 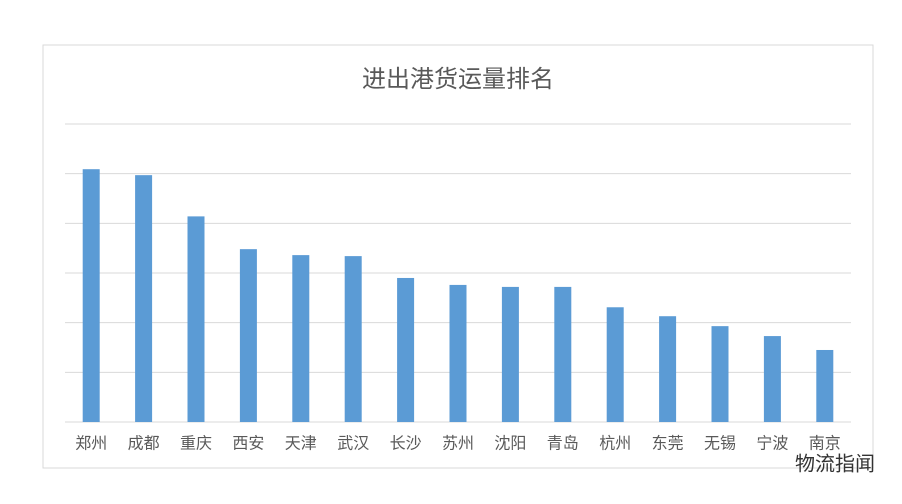 What do you see at coordinates (825, 443) in the screenshot?
I see `x-tick-label: 南京` at bounding box center [825, 443].